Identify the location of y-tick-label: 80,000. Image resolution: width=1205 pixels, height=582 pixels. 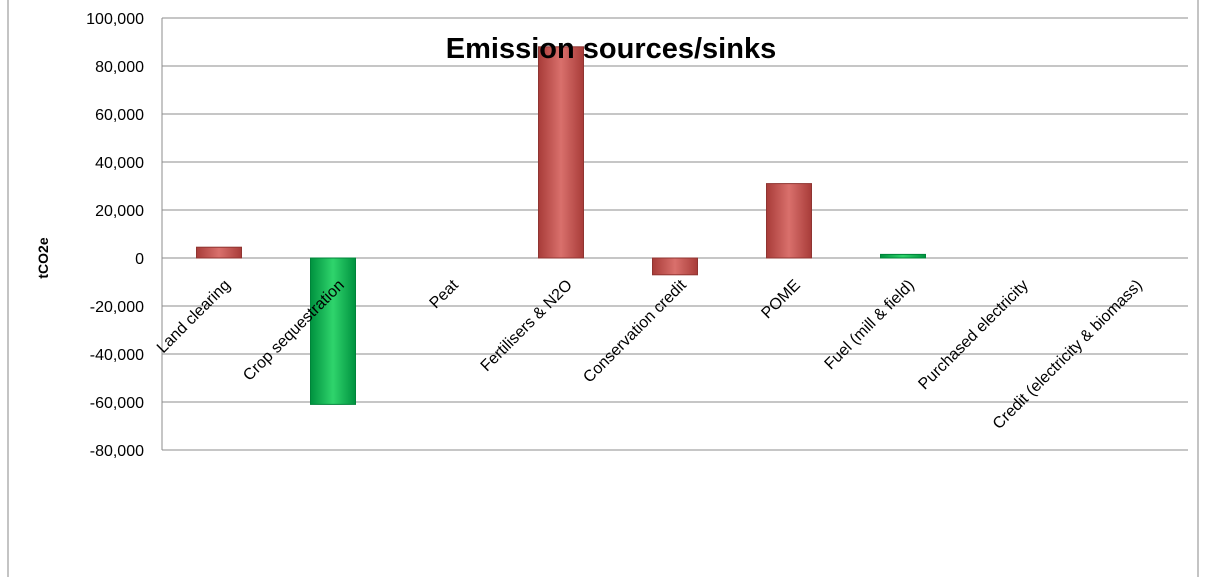
(119, 67).